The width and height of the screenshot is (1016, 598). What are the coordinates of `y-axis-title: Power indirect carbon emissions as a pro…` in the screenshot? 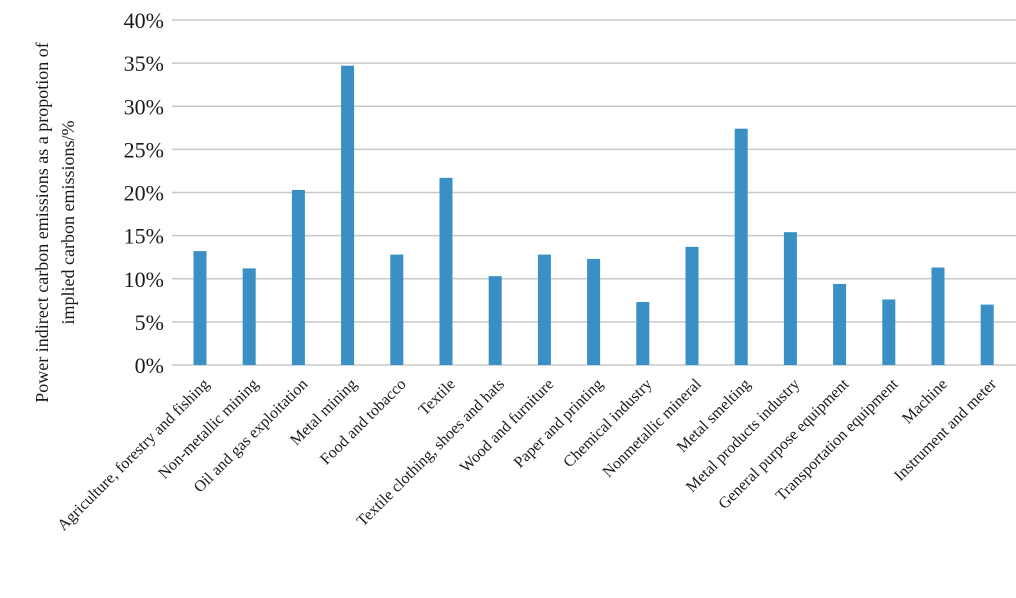 It's located at (55, 222).